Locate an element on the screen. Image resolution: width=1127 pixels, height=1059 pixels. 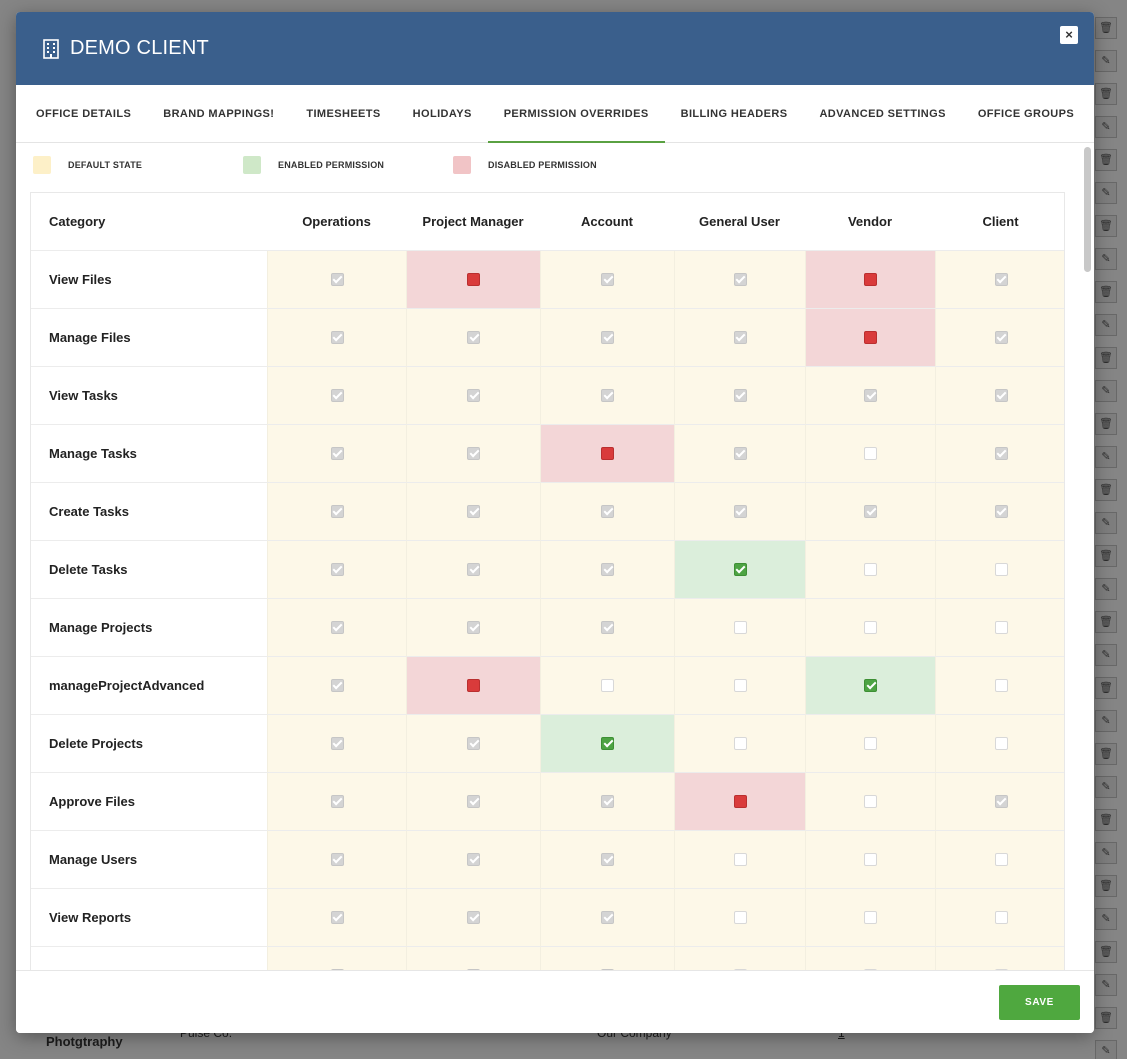
background-count: 1 is located at coordinates (841, 1033).